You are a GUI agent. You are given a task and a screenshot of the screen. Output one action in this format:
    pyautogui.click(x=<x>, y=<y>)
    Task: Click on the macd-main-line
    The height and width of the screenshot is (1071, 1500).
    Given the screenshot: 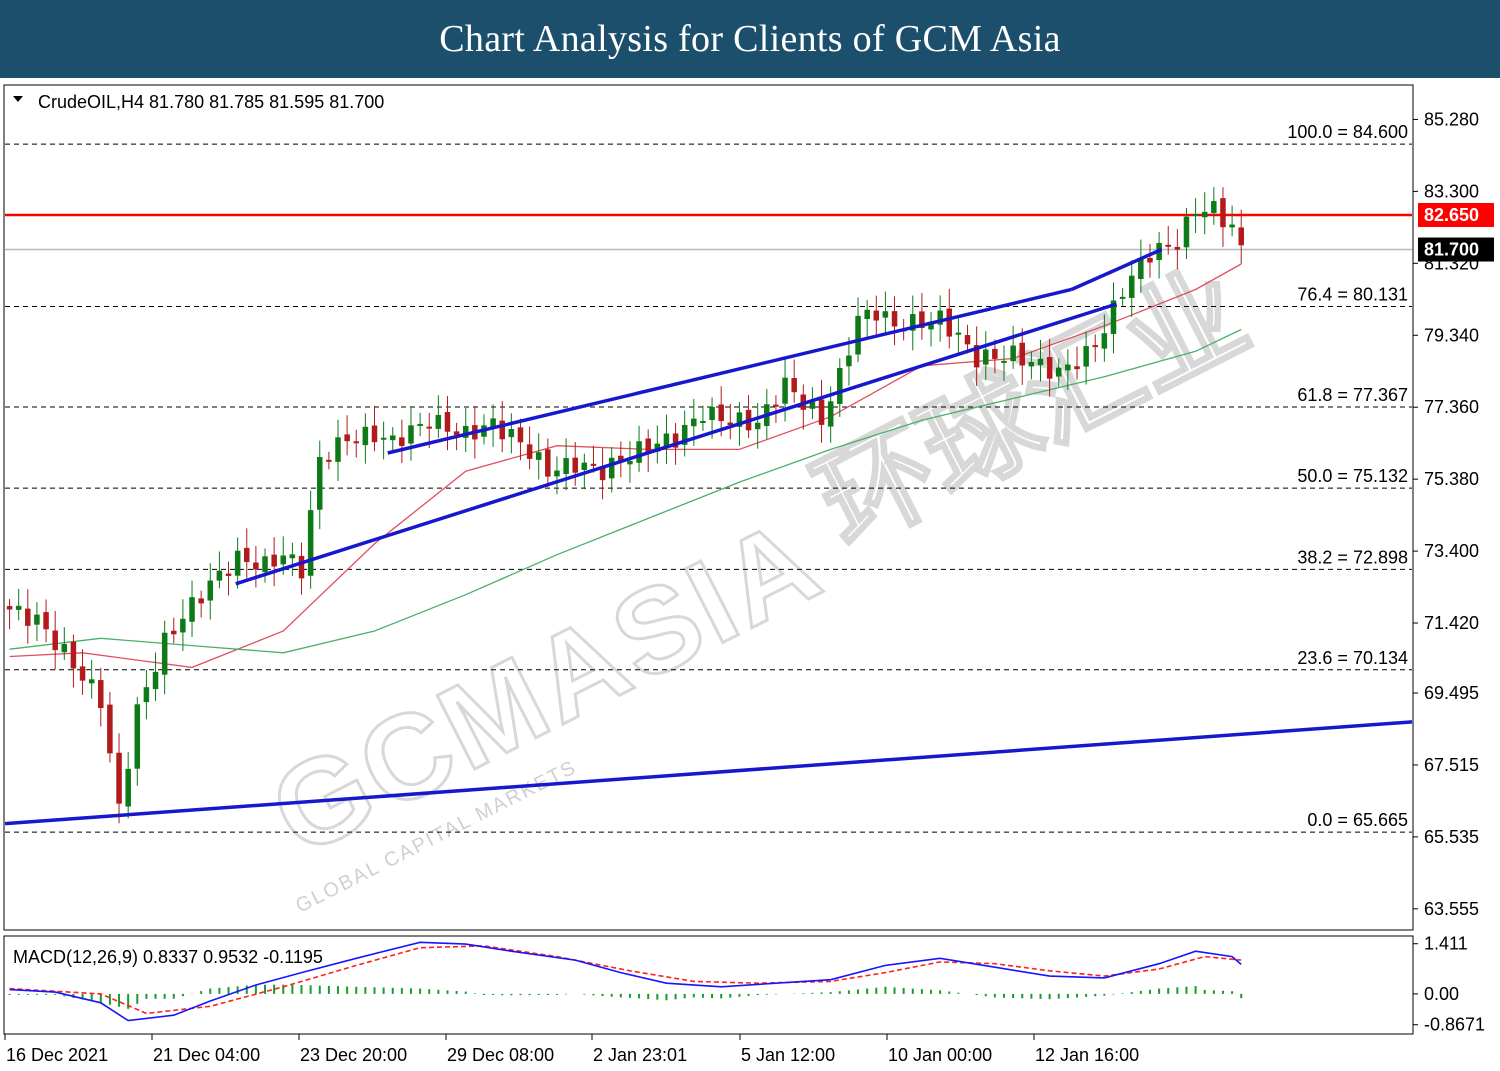 What is the action you would take?
    pyautogui.click(x=625, y=981)
    